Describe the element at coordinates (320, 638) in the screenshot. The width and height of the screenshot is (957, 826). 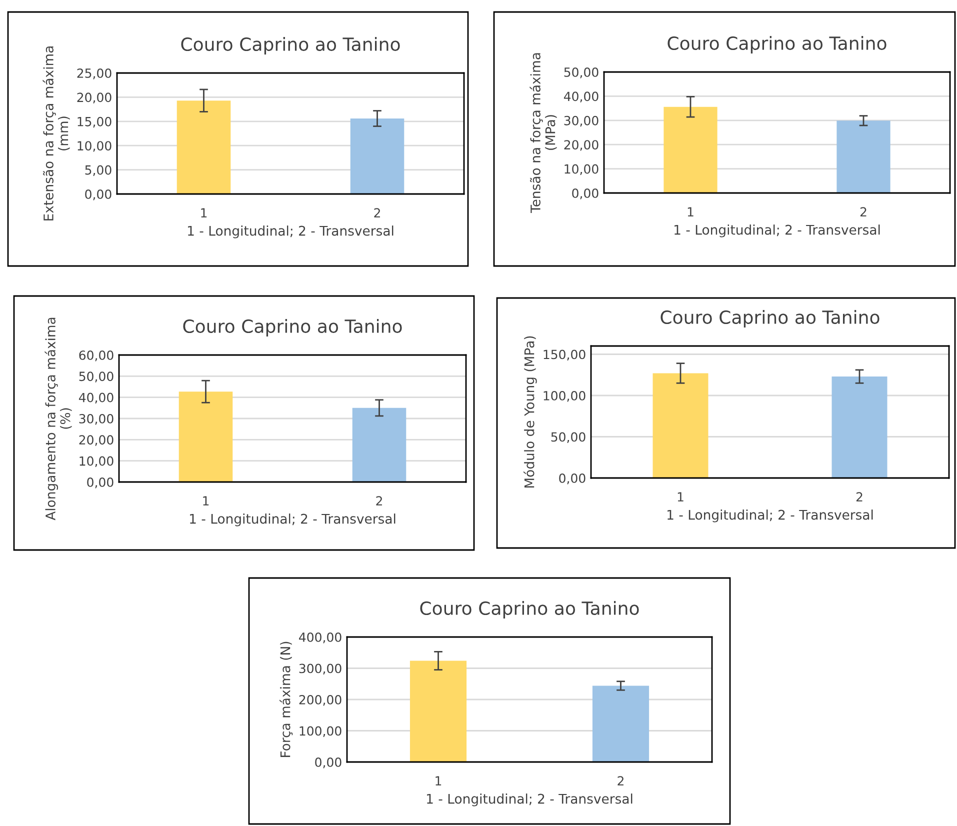
I see `y-tick-label: 400,00` at that location.